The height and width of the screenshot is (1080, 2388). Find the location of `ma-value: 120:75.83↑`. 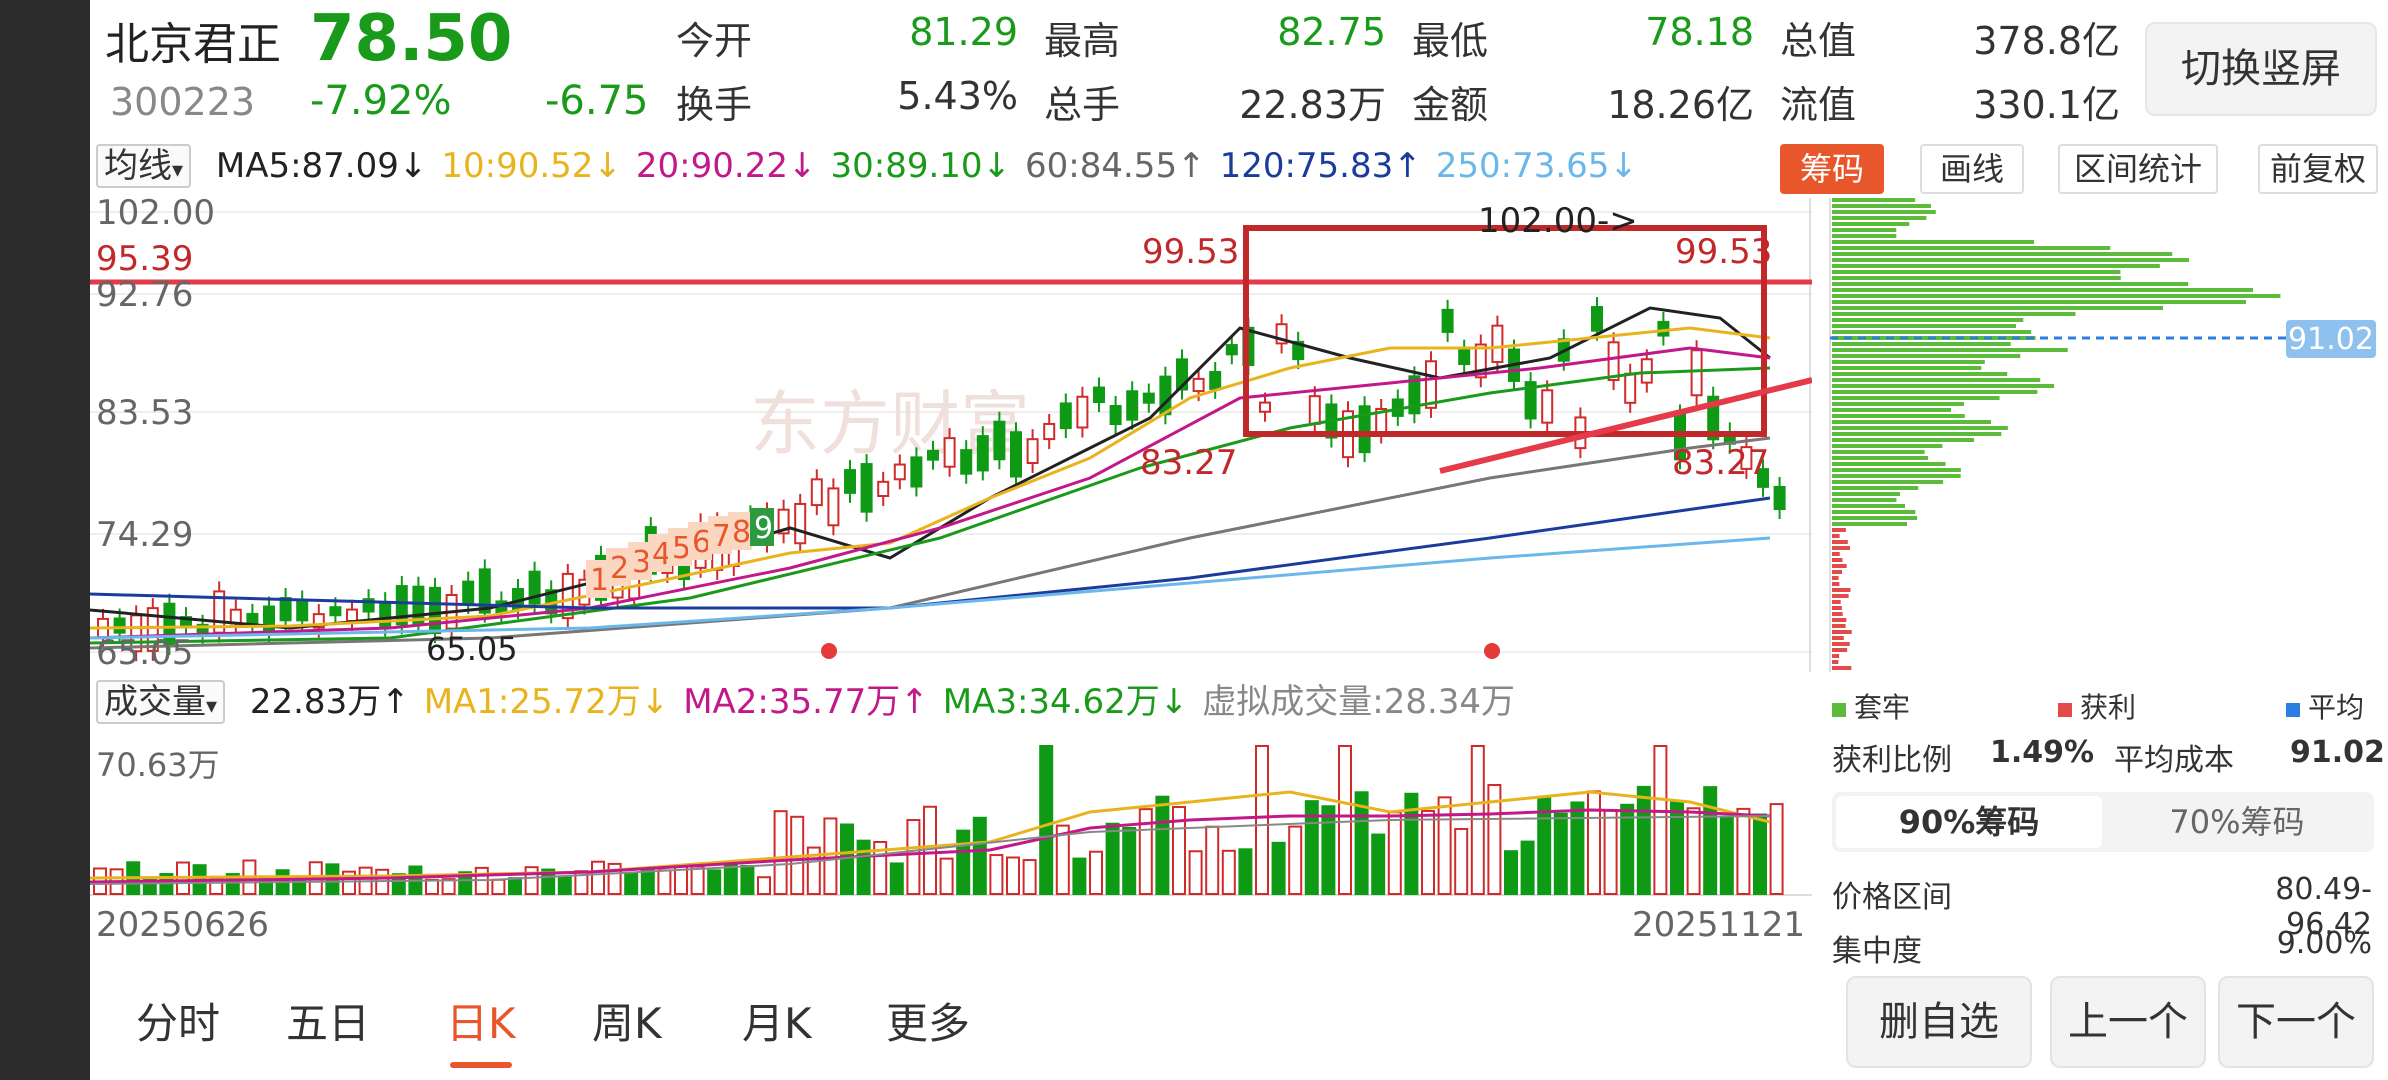

ma-value: 120:75.83↑ is located at coordinates (1321, 166).